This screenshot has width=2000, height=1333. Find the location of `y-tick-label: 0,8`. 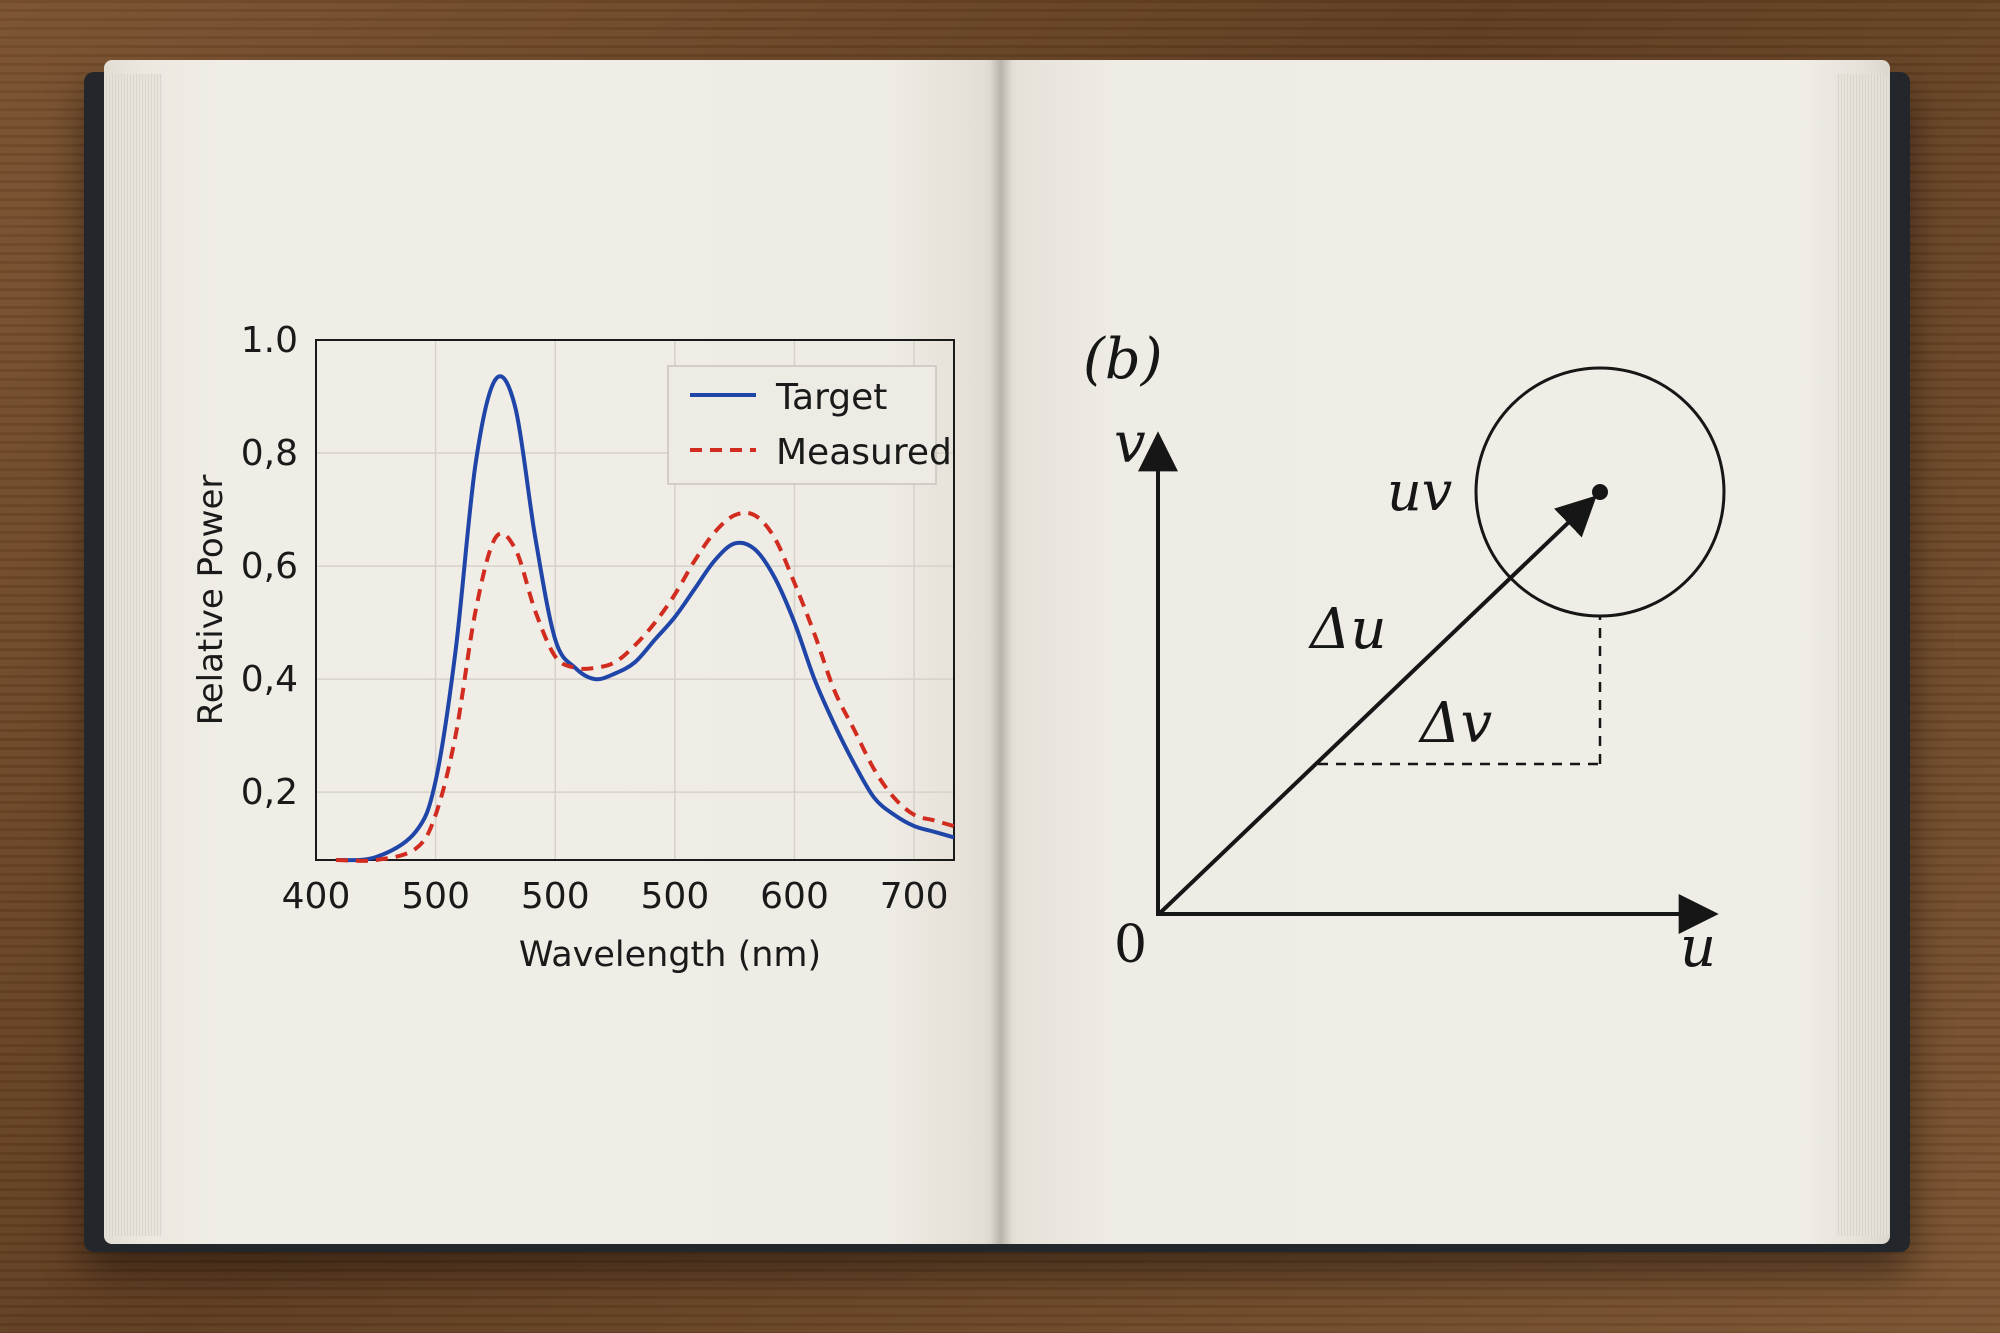

y-tick-label: 0,8 is located at coordinates (269, 453).